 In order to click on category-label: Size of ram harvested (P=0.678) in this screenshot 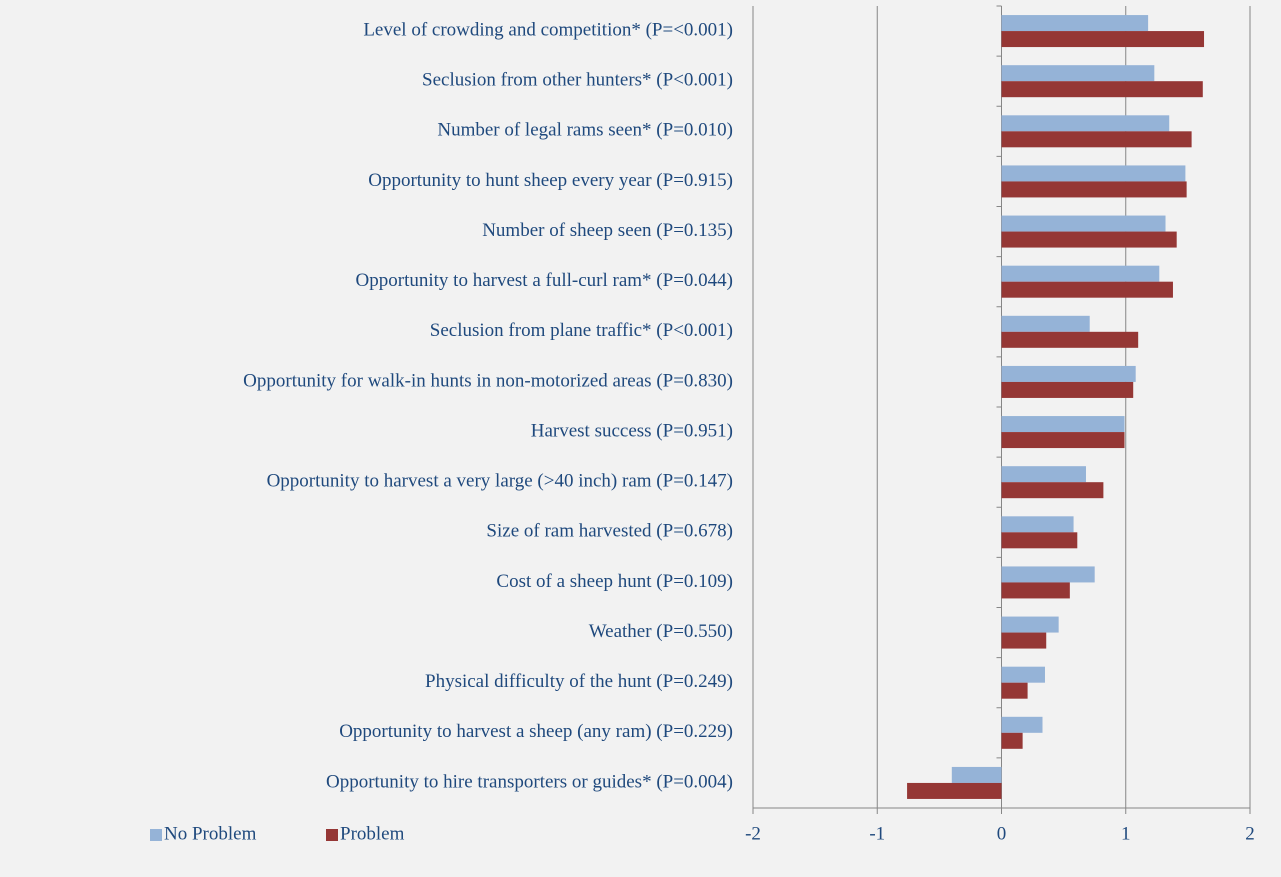, I will do `click(609, 531)`.